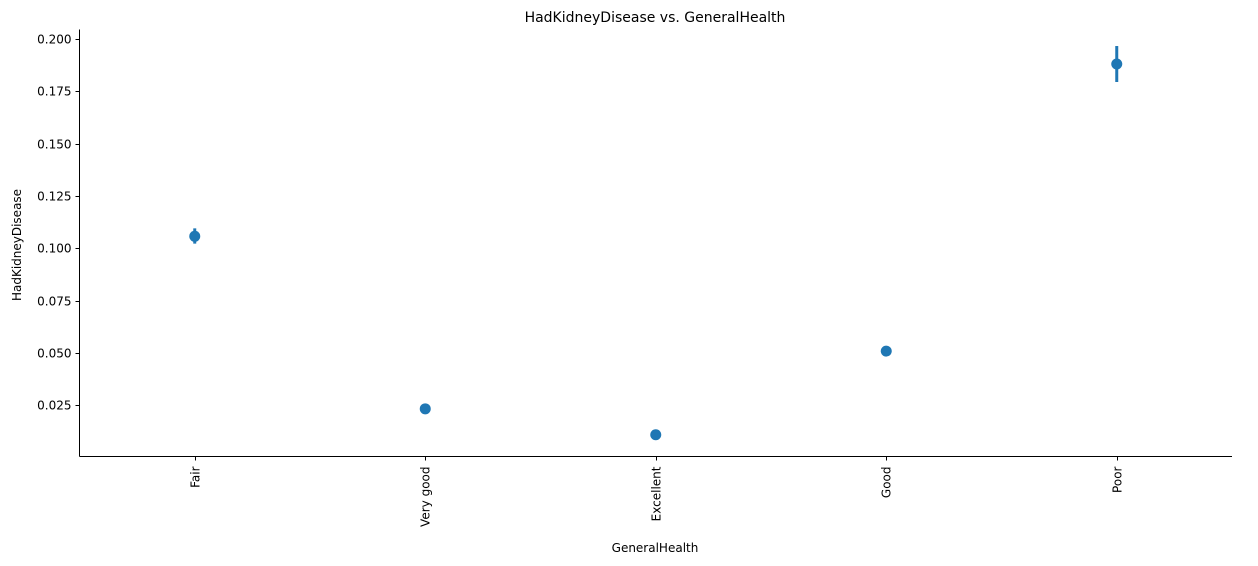 The height and width of the screenshot is (566, 1258). What do you see at coordinates (54, 40) in the screenshot?
I see `y-tick-label: 0.200` at bounding box center [54, 40].